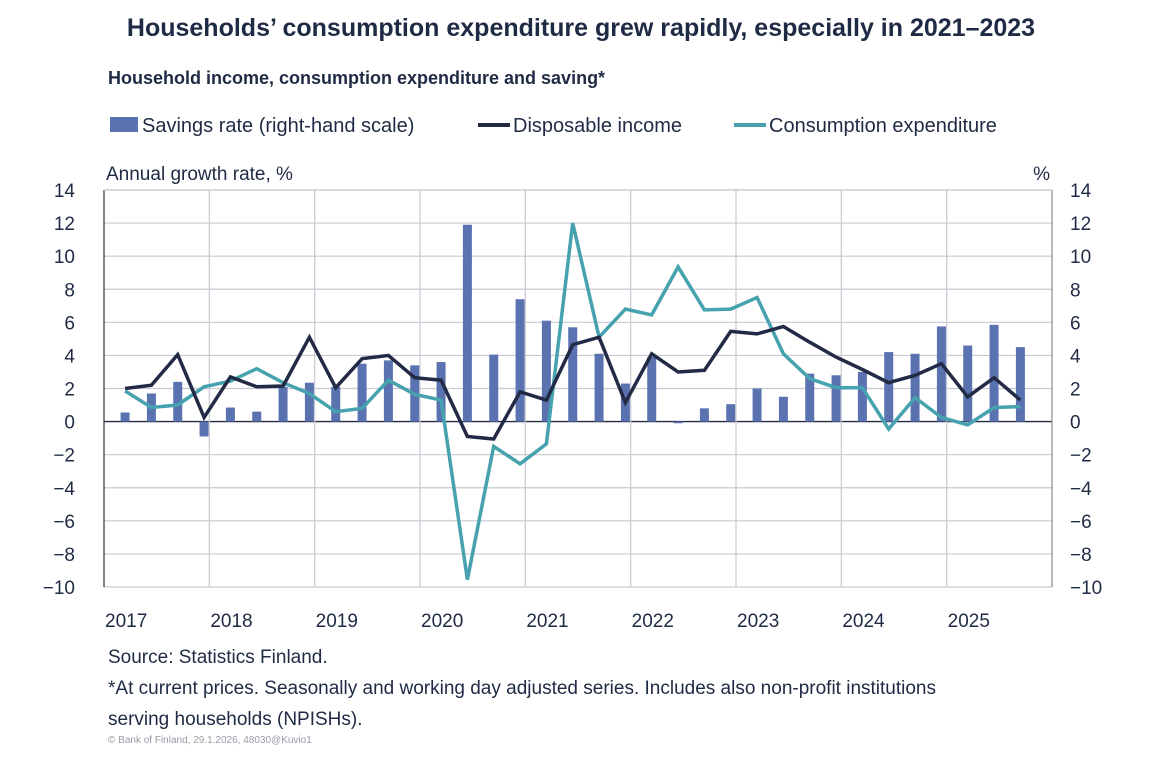 This screenshot has height=764, width=1162. What do you see at coordinates (64, 555) in the screenshot?
I see `y-tick-left: −8` at bounding box center [64, 555].